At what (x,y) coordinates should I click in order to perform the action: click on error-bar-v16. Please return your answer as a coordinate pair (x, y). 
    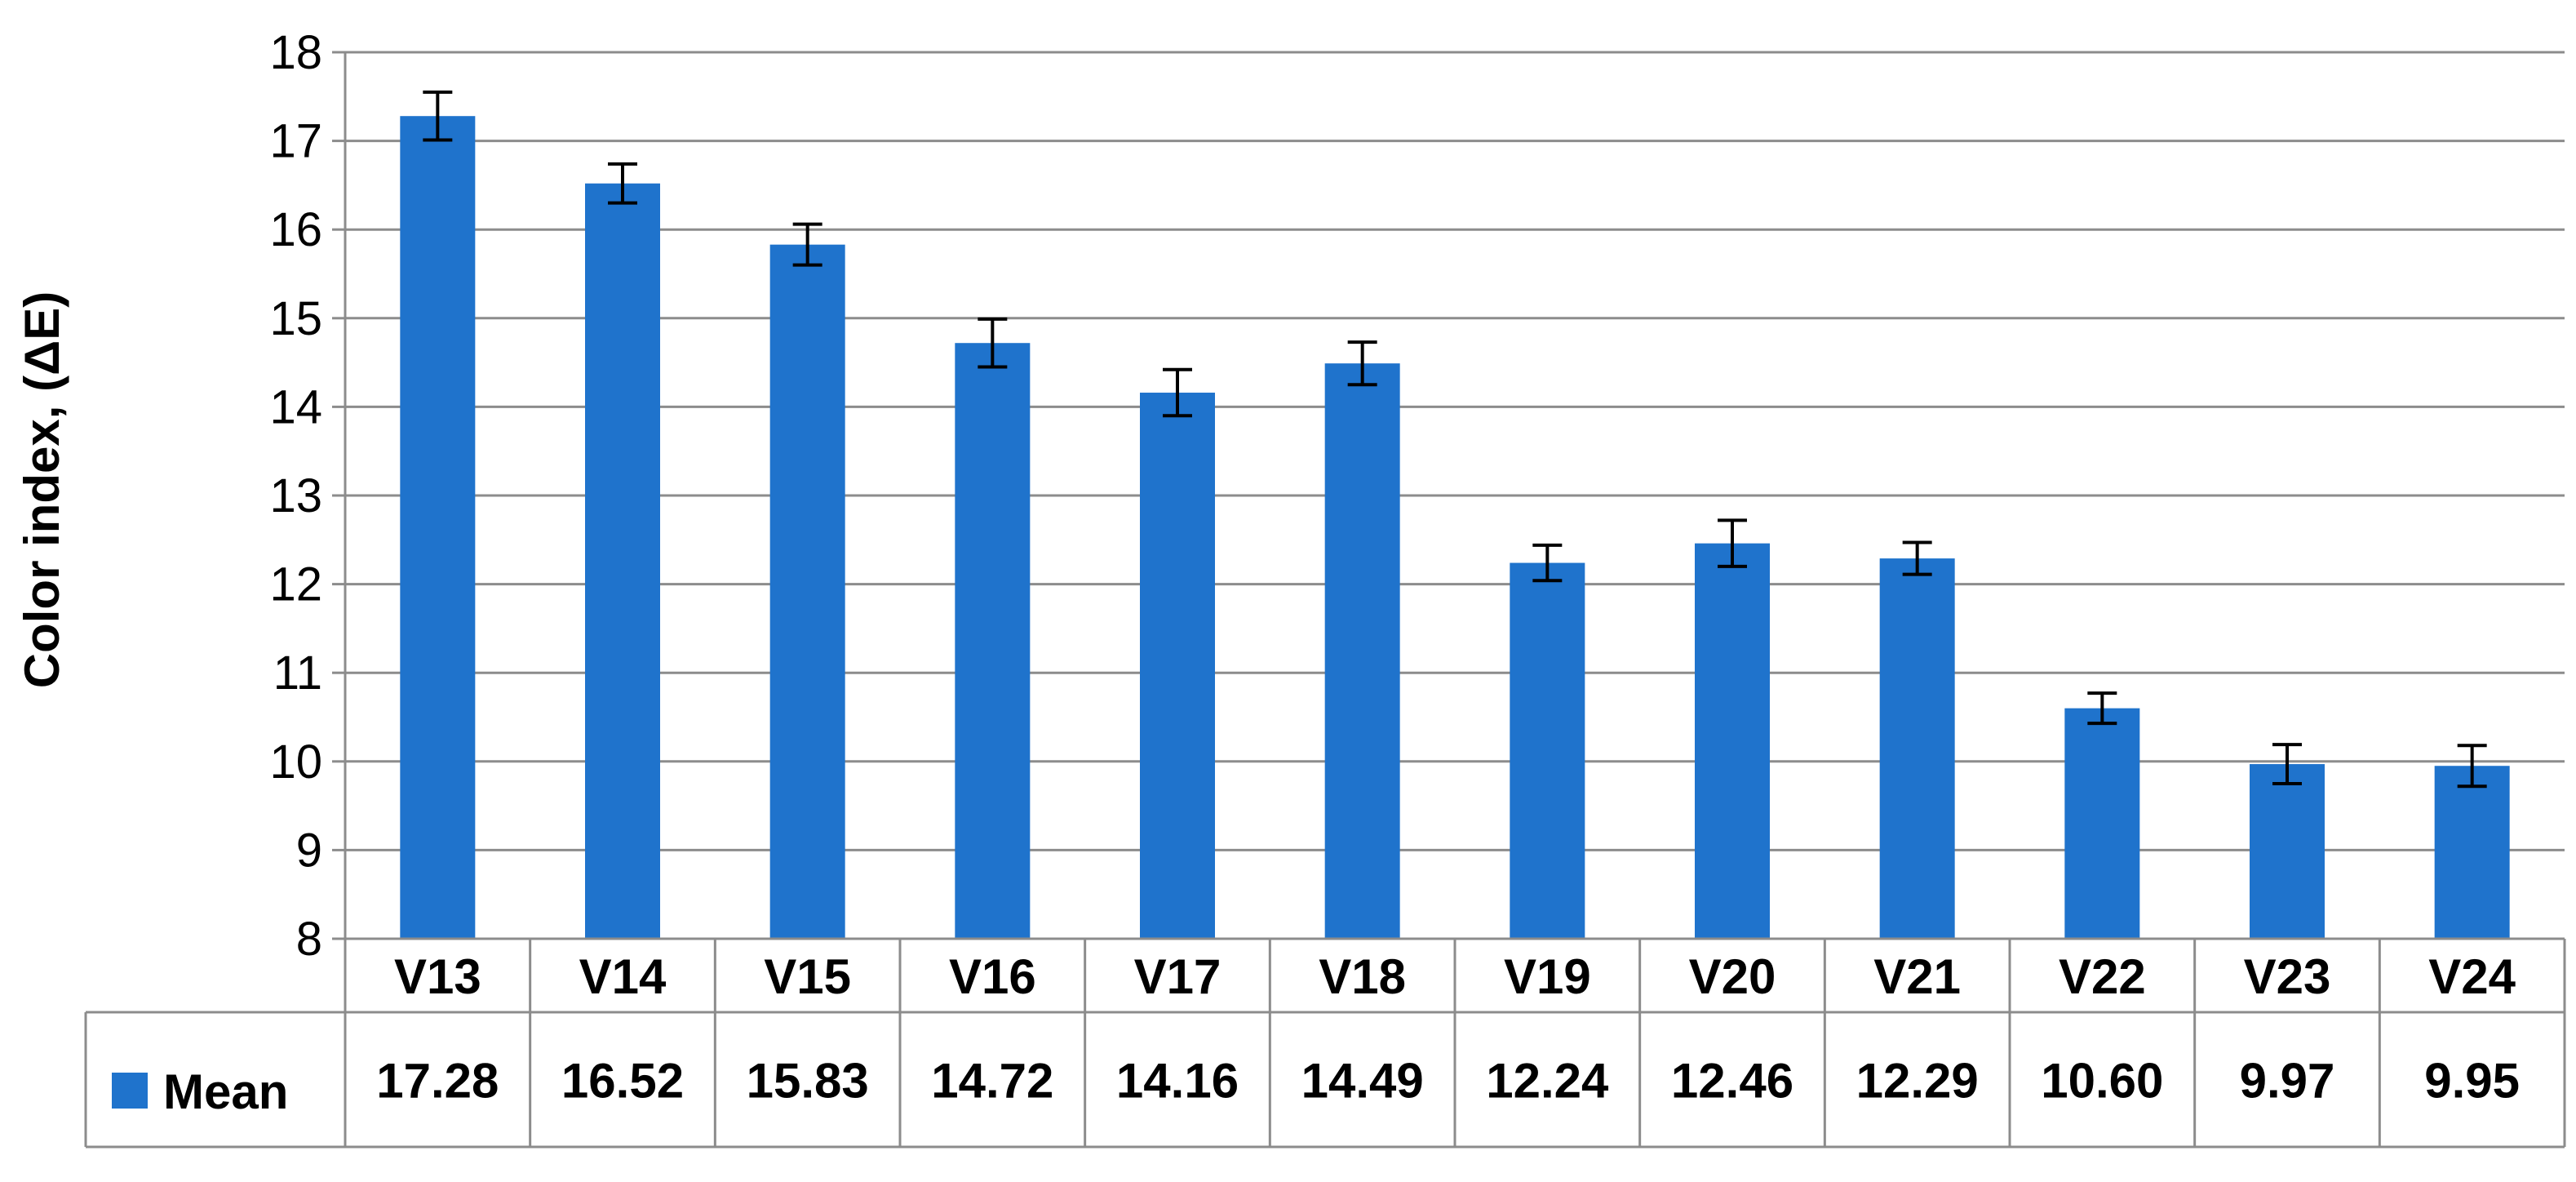
    Looking at the image, I should click on (993, 343).